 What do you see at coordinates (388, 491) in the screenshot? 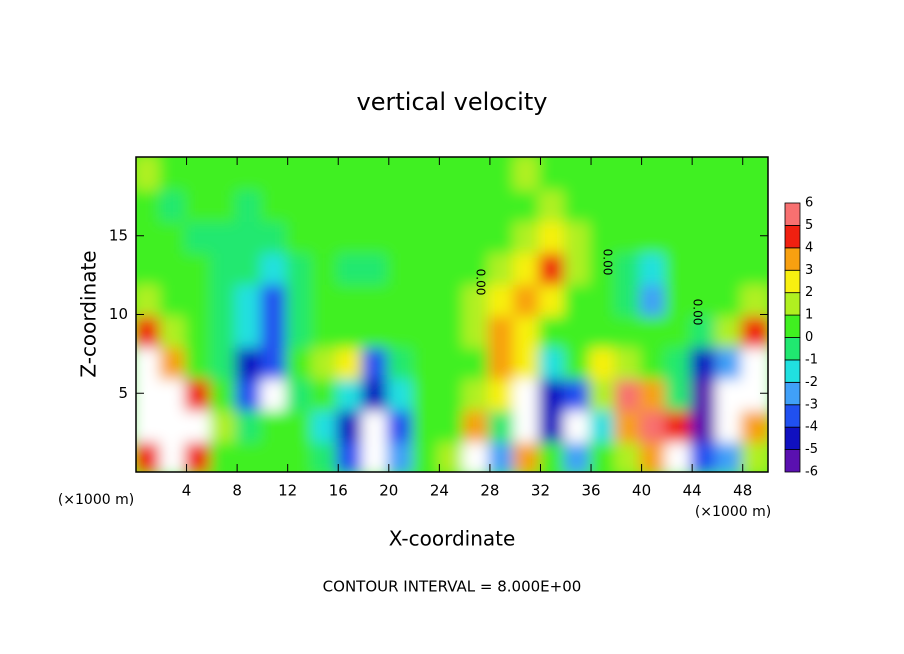
I see `x-tick-label: 20` at bounding box center [388, 491].